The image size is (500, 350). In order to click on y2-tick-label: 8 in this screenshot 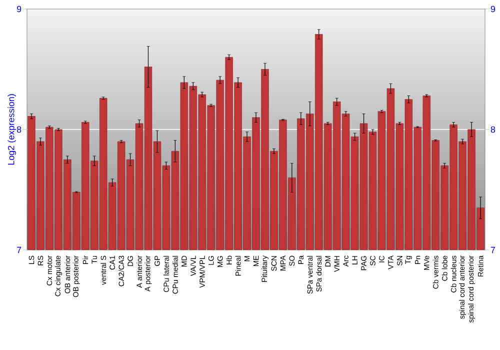, I will do `click(493, 129)`.